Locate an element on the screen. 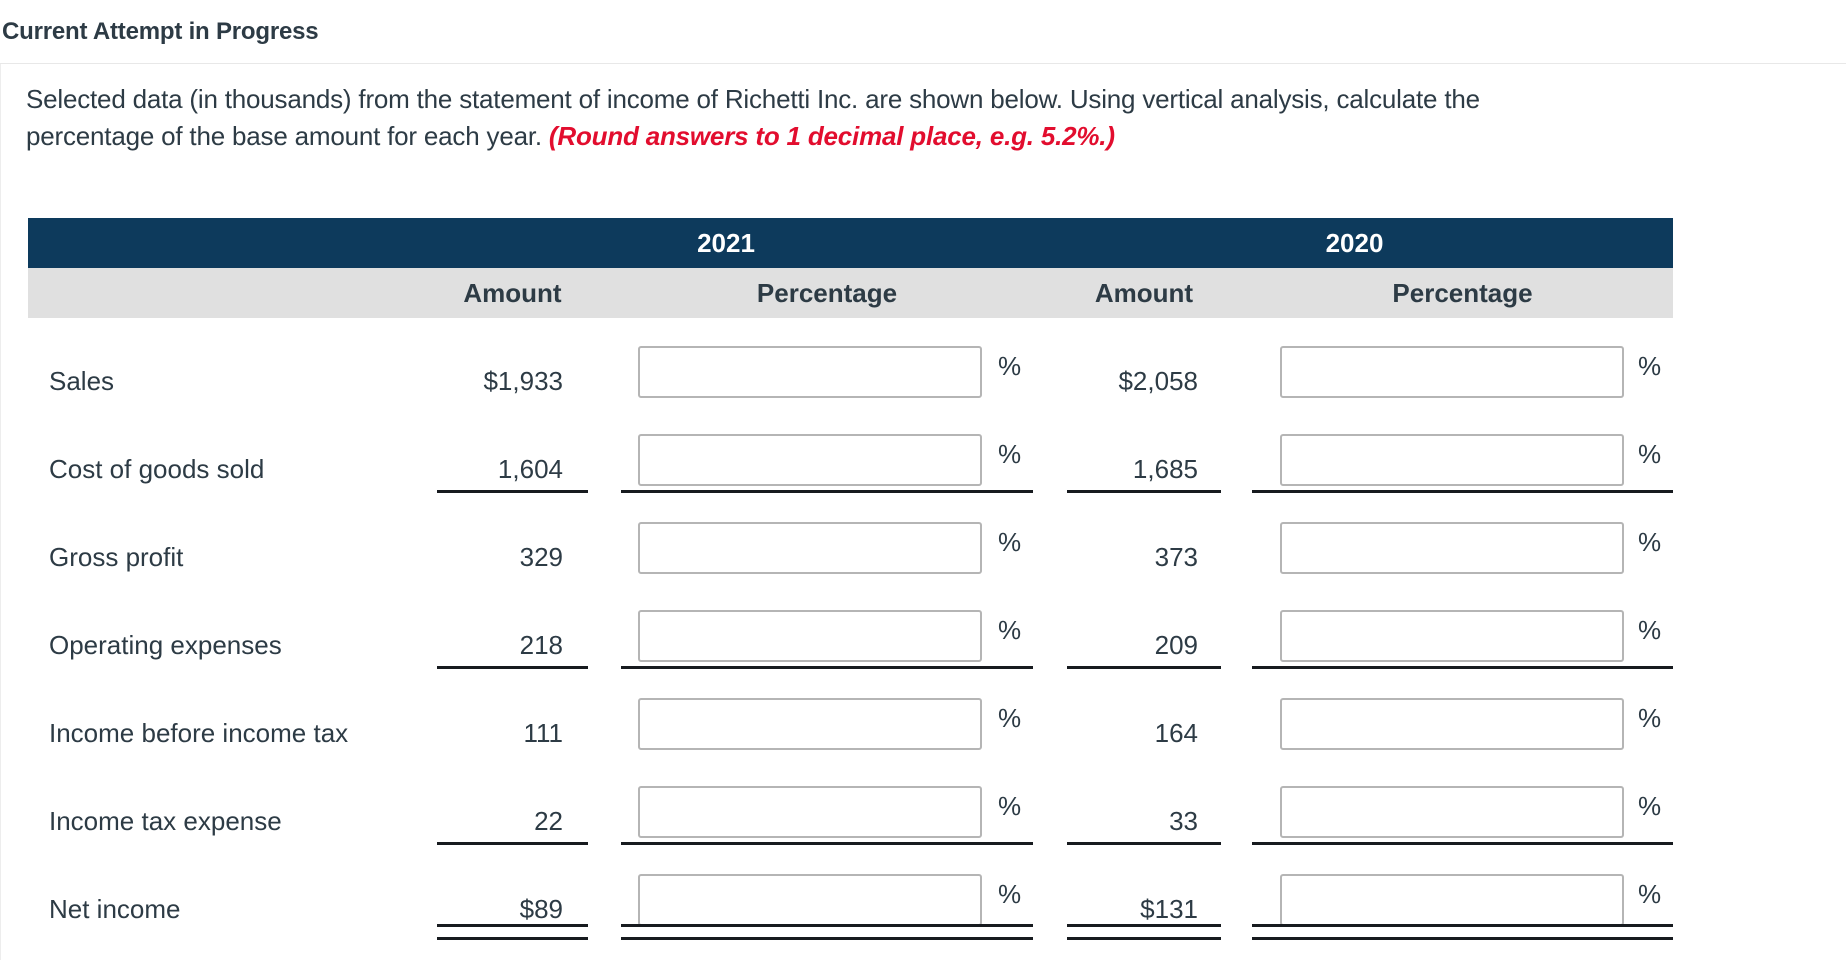 The image size is (1846, 960). amount-2021: 111 is located at coordinates (543, 733).